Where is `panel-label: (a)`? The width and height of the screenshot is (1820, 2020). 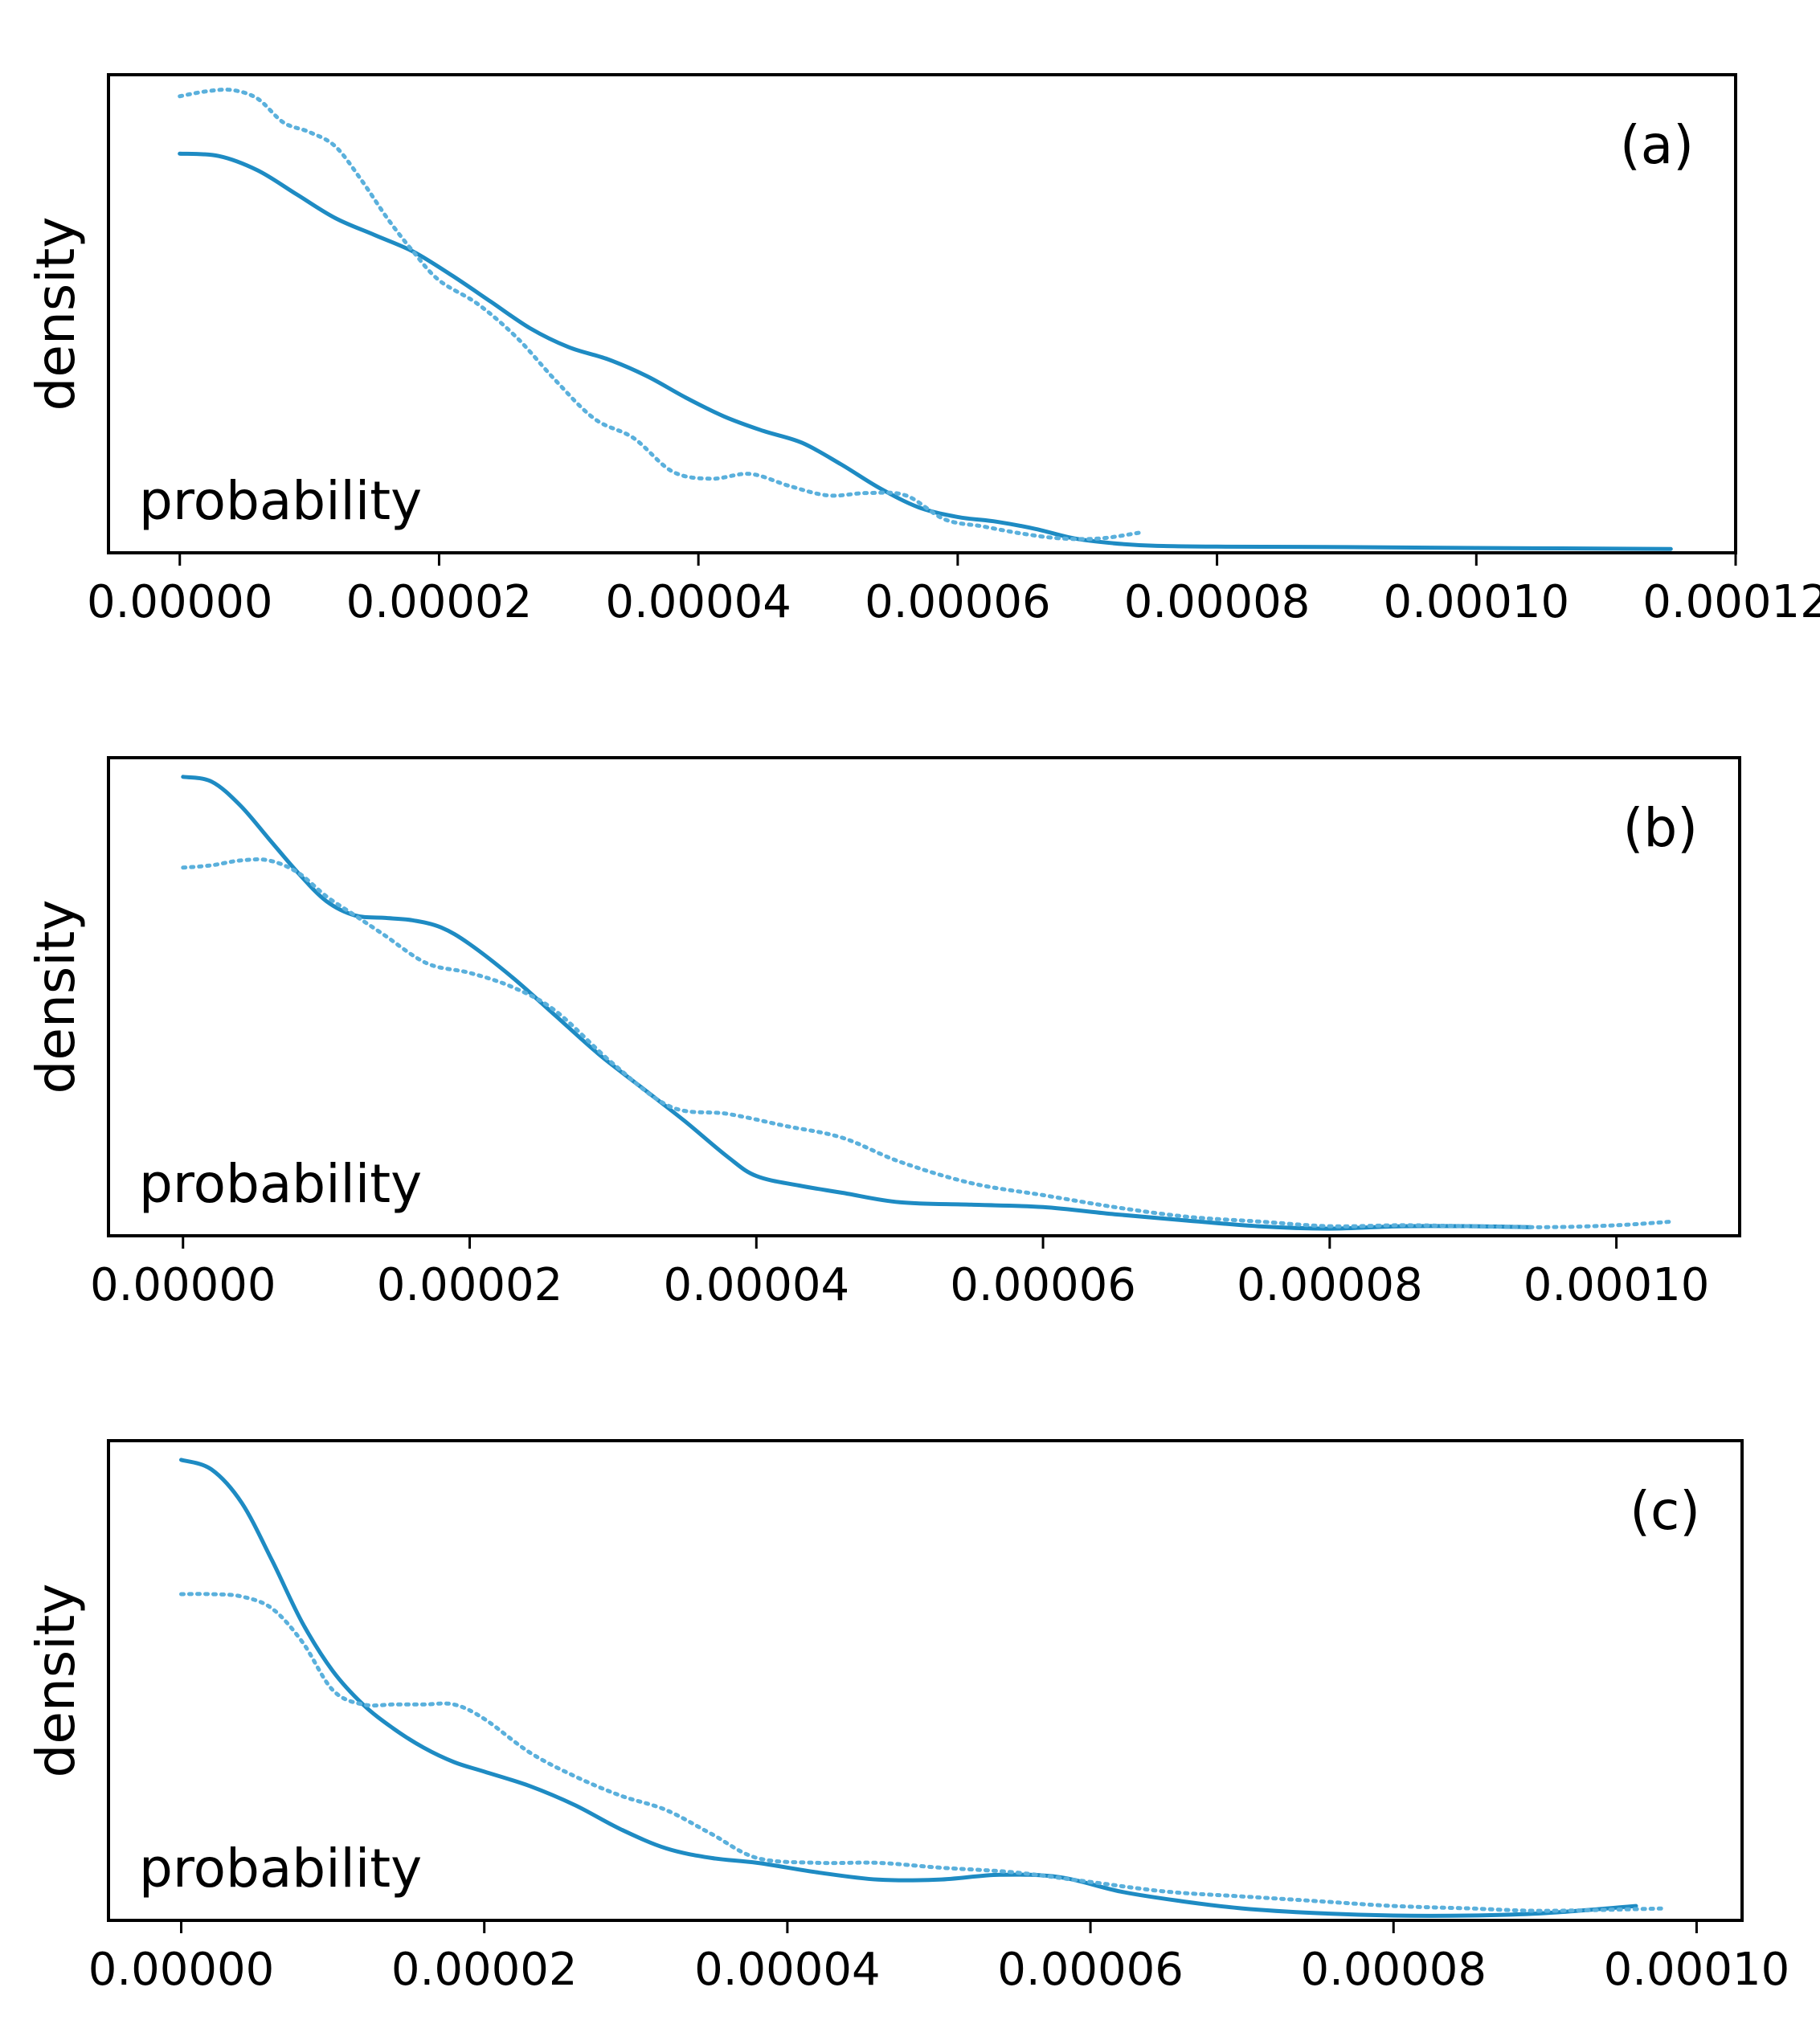 panel-label: (a) is located at coordinates (1657, 145).